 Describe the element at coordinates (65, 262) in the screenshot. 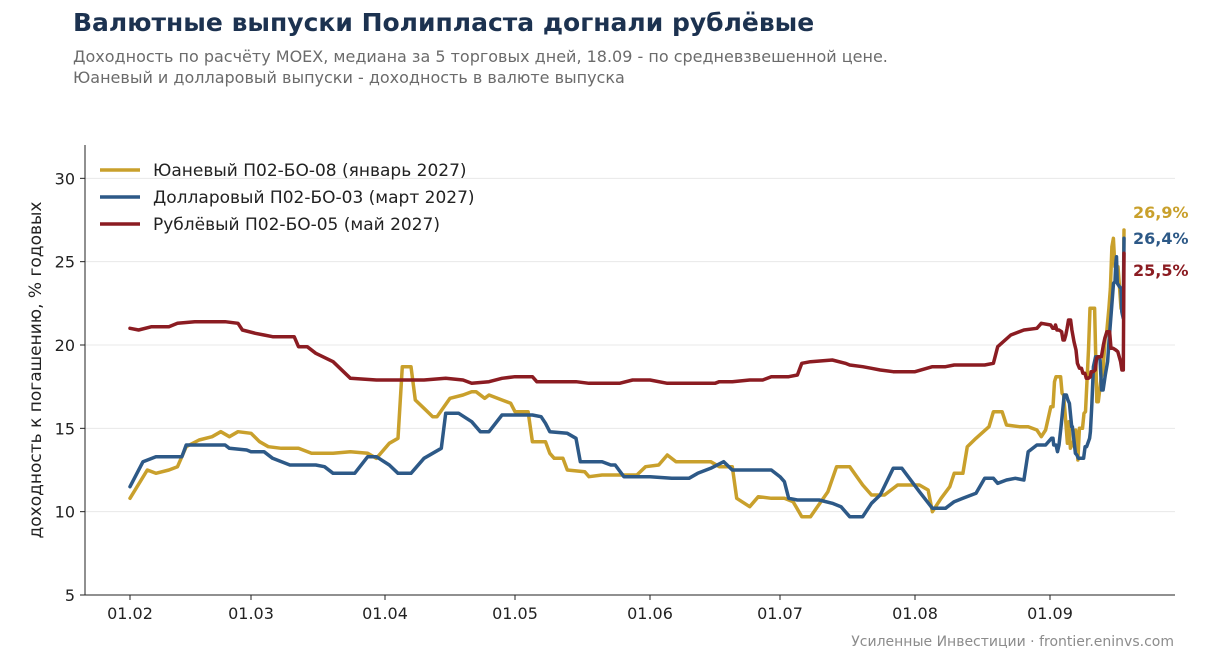

I see `y-tick-label: 25` at that location.